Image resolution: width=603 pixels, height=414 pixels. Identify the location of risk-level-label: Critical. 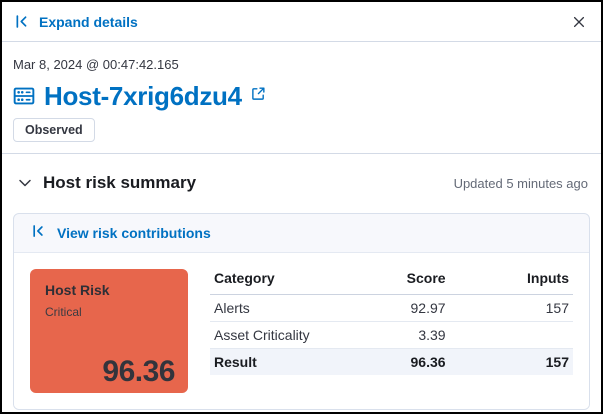
(63, 312).